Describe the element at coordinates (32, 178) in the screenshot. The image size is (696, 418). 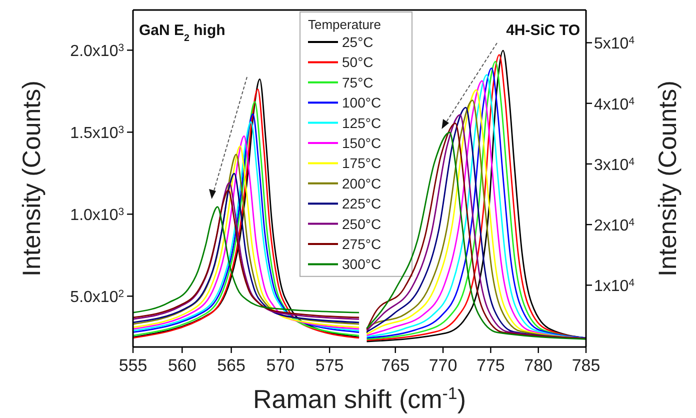
I see `y-axis-title: Intensity (Counts)` at that location.